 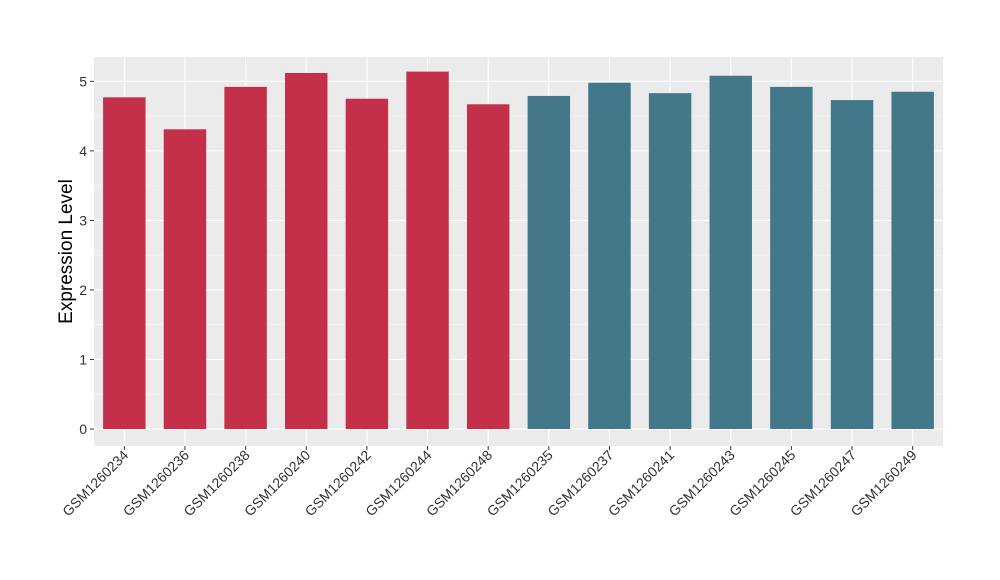 What do you see at coordinates (912, 260) in the screenshot?
I see `bar-GSM1260249` at bounding box center [912, 260].